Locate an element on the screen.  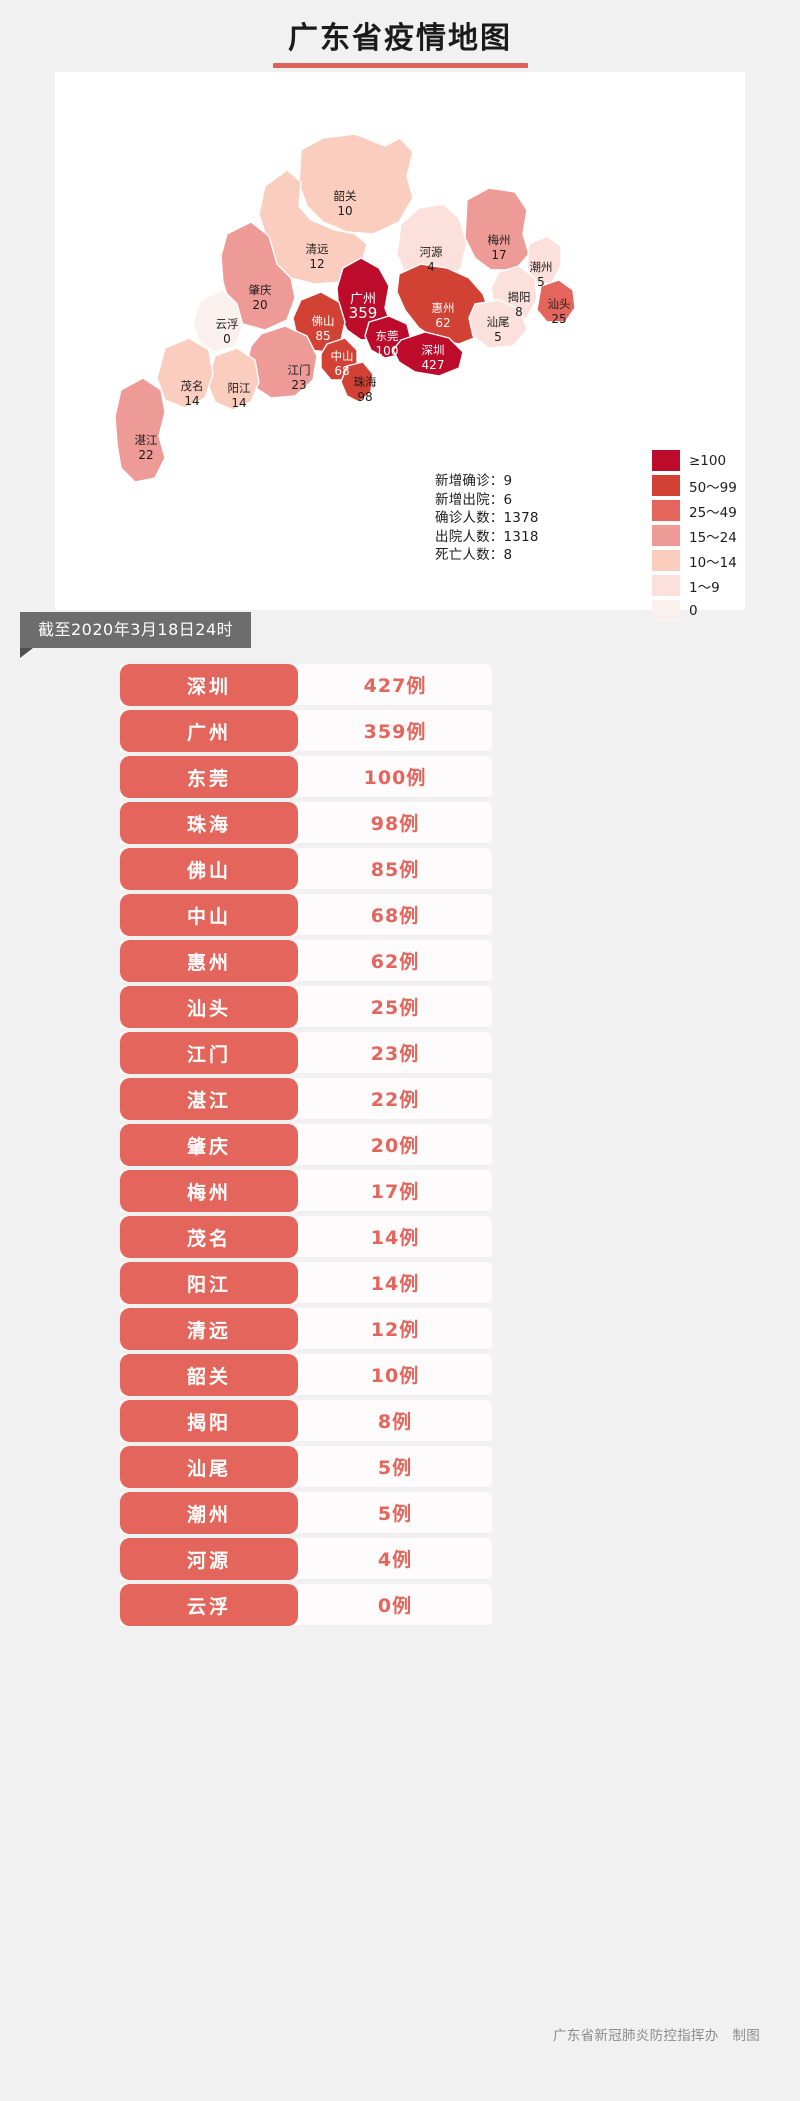
date-banner: 截至2020年3月18日24时 is located at coordinates (136, 630).